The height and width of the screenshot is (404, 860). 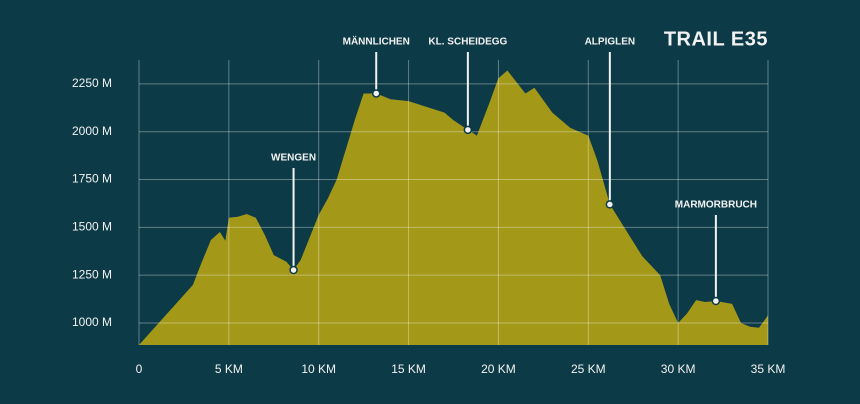 What do you see at coordinates (92, 274) in the screenshot?
I see `y-tick-label: 1250 M` at bounding box center [92, 274].